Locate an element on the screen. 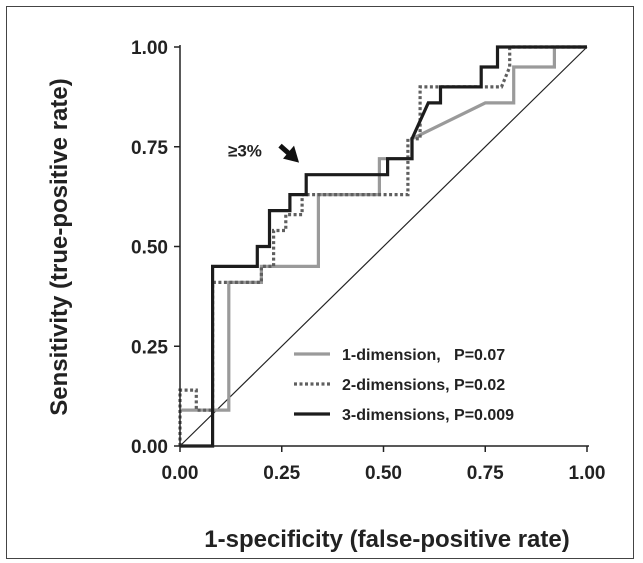 This screenshot has width=643, height=563. legend-label-1: 1-dimension, P=0.07 is located at coordinates (423, 355).